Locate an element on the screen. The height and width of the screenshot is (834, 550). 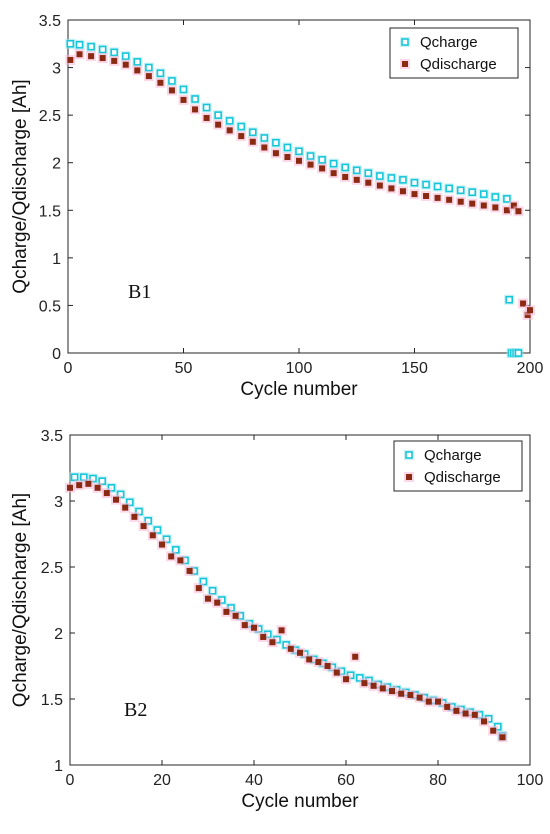
x-tick-label: 50 is located at coordinates (184, 368).